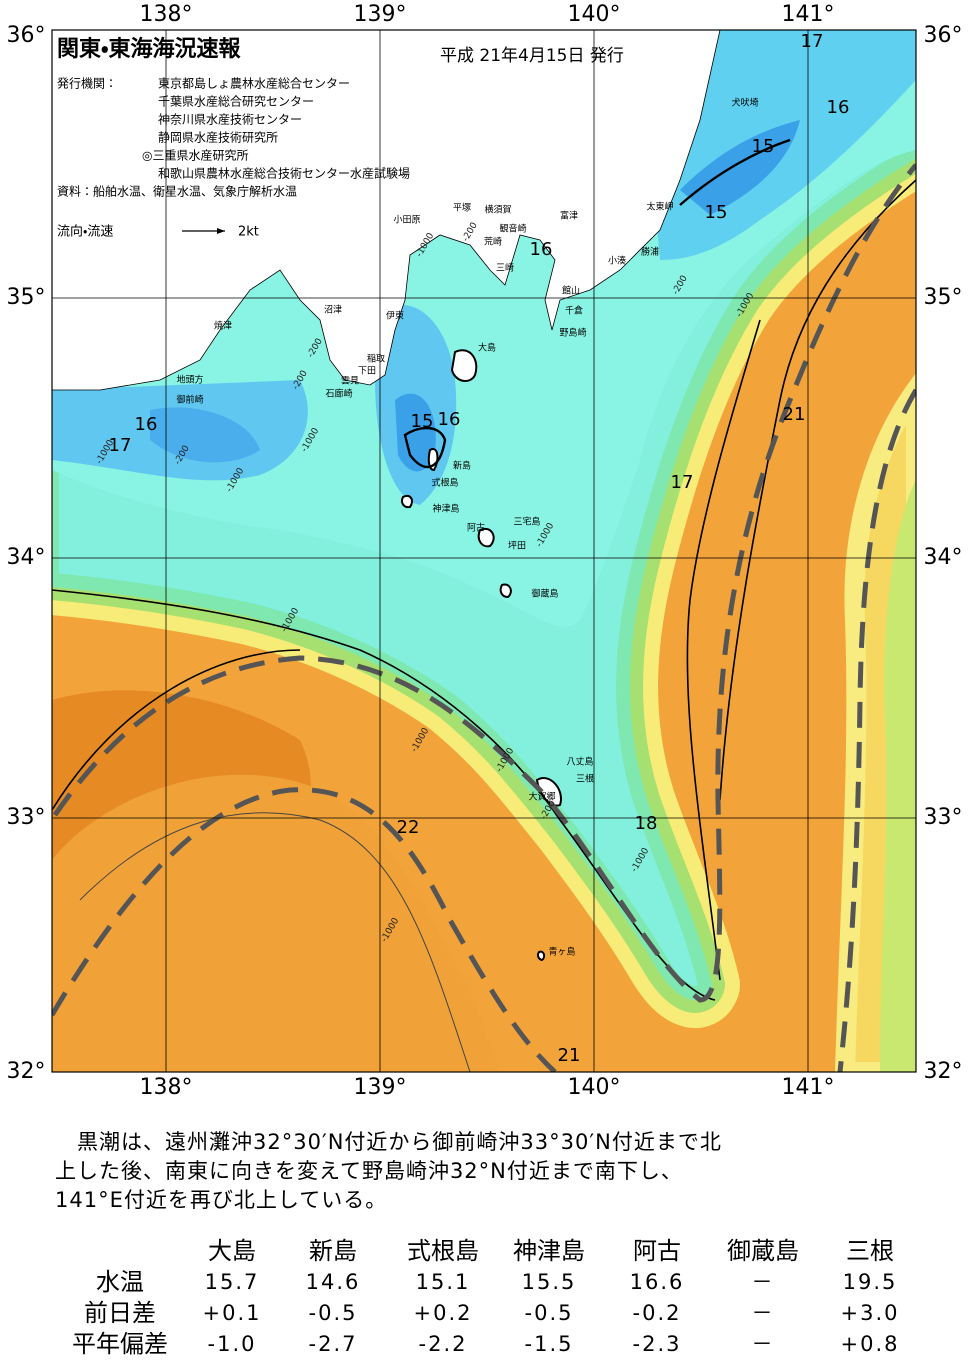 This screenshot has width=969, height=1371. What do you see at coordinates (367, 371) in the screenshot?
I see `place-name: 下田` at bounding box center [367, 371].